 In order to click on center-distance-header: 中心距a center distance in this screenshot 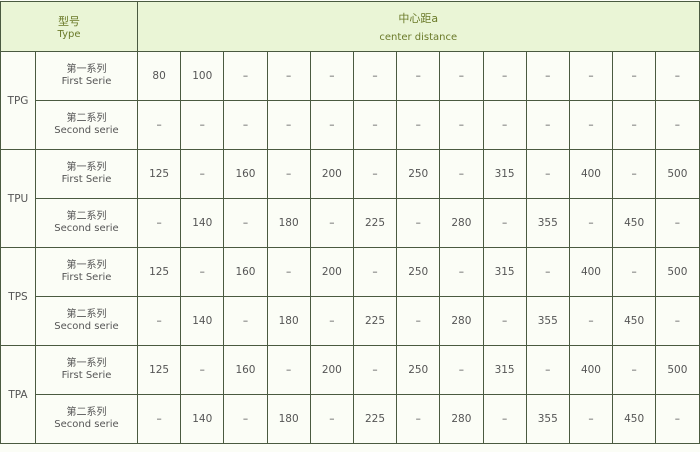, I will do `click(418, 26)`.